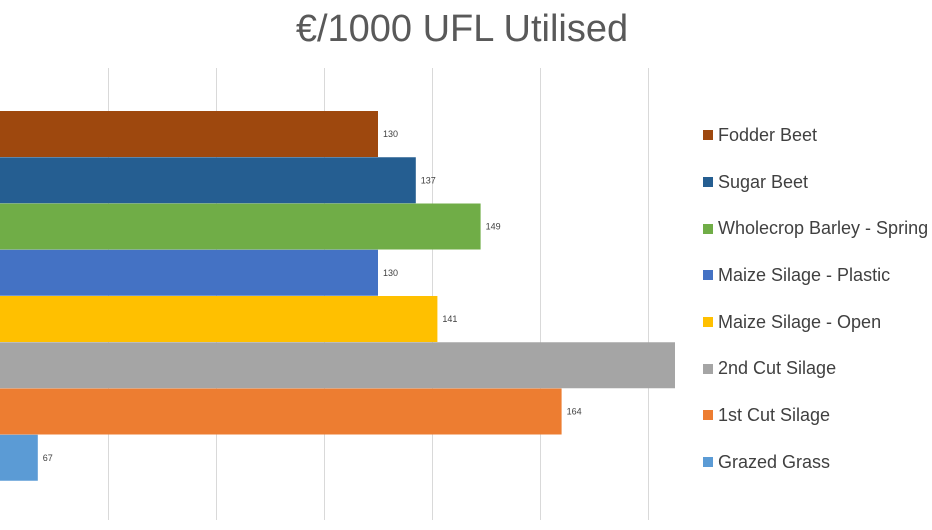 The width and height of the screenshot is (932, 530). Describe the element at coordinates (768, 134) in the screenshot. I see `legend-label: Fodder Beet` at that location.